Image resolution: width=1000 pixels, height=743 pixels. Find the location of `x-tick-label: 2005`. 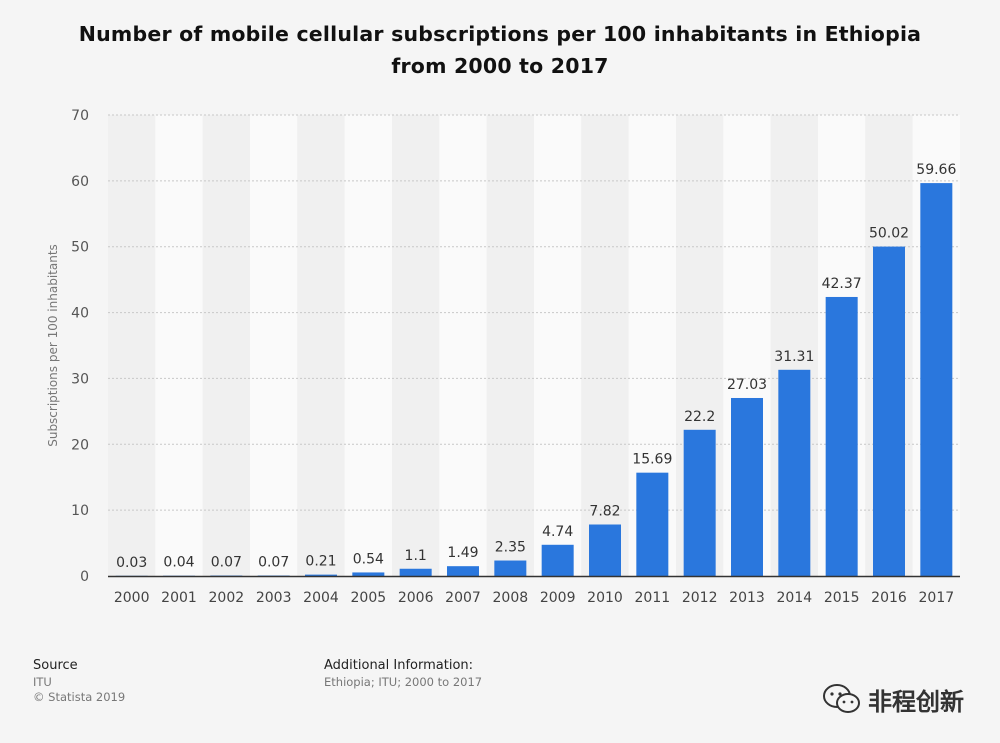

x-tick-label: 2005 is located at coordinates (369, 598).